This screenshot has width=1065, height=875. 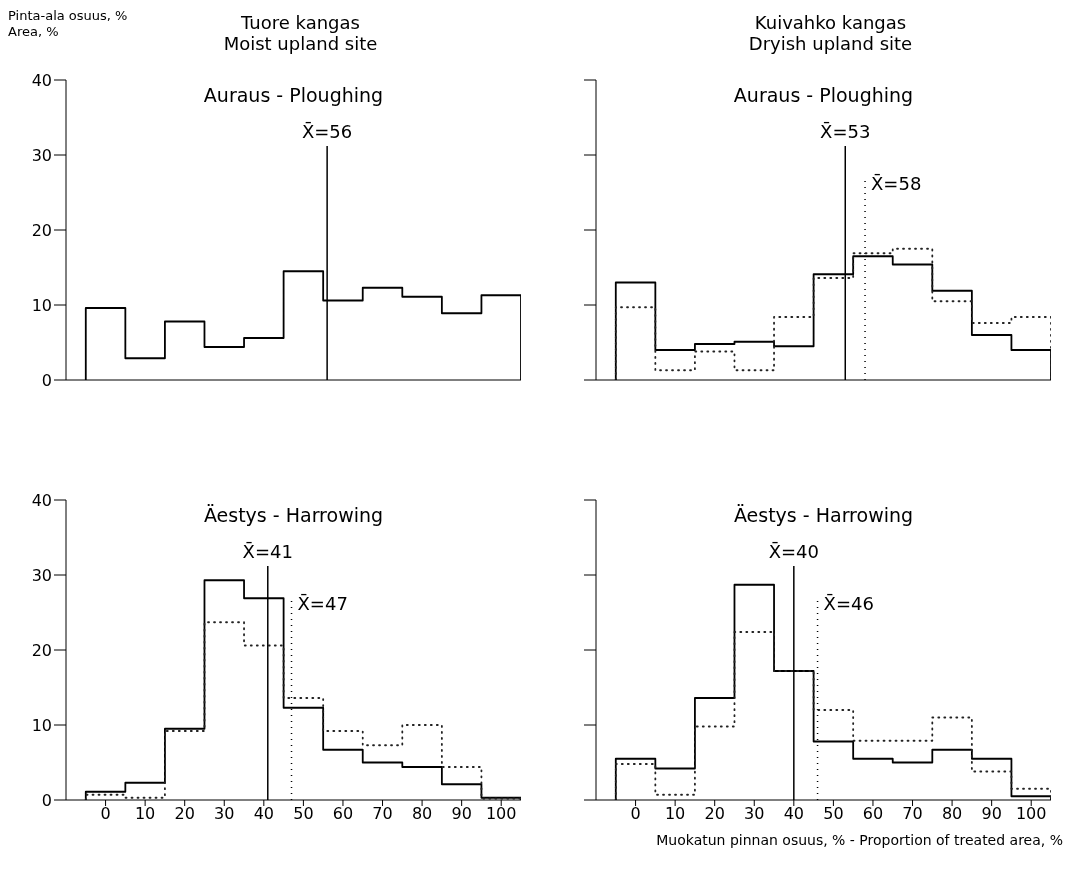 I want to click on chart-title: Kuivahko kangas, so click(x=830, y=22).